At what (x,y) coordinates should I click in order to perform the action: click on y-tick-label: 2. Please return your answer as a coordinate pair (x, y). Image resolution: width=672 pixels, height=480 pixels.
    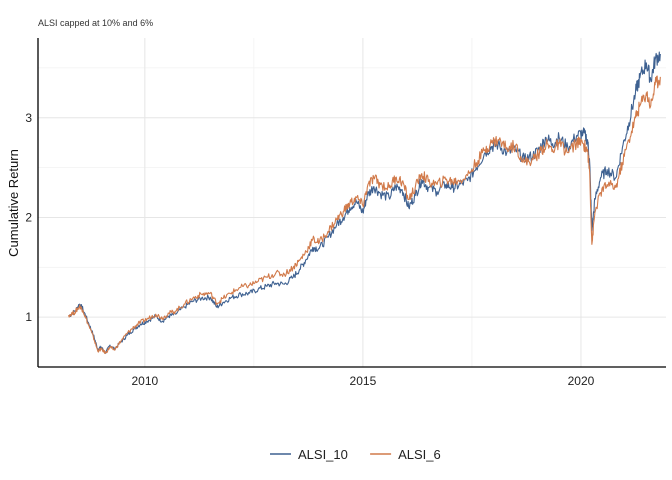
    Looking at the image, I should click on (28, 217).